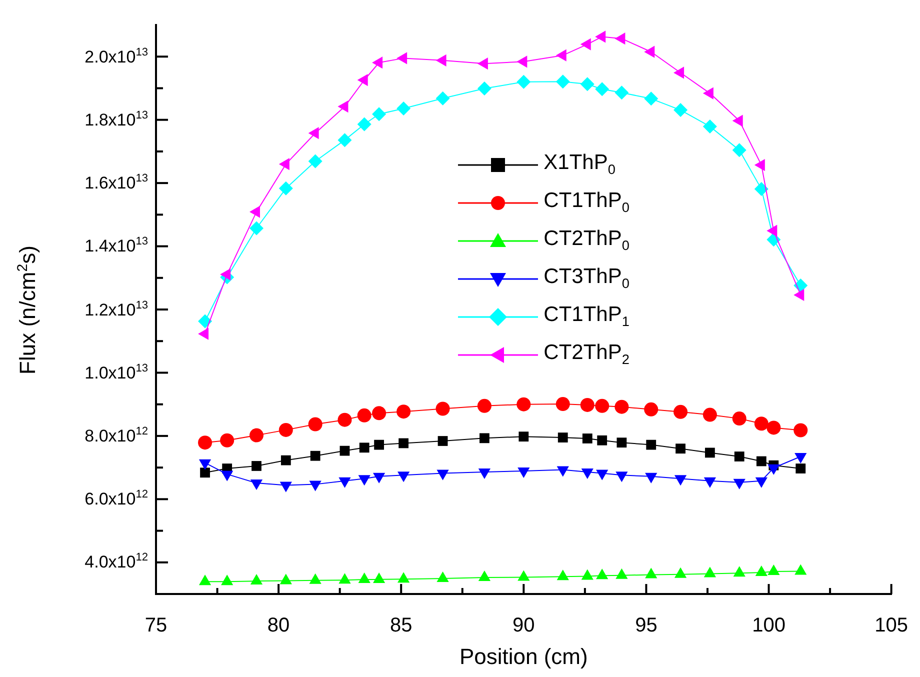 This screenshot has width=920, height=677. Describe the element at coordinates (891, 625) in the screenshot. I see `x-tick-label: 105` at that location.